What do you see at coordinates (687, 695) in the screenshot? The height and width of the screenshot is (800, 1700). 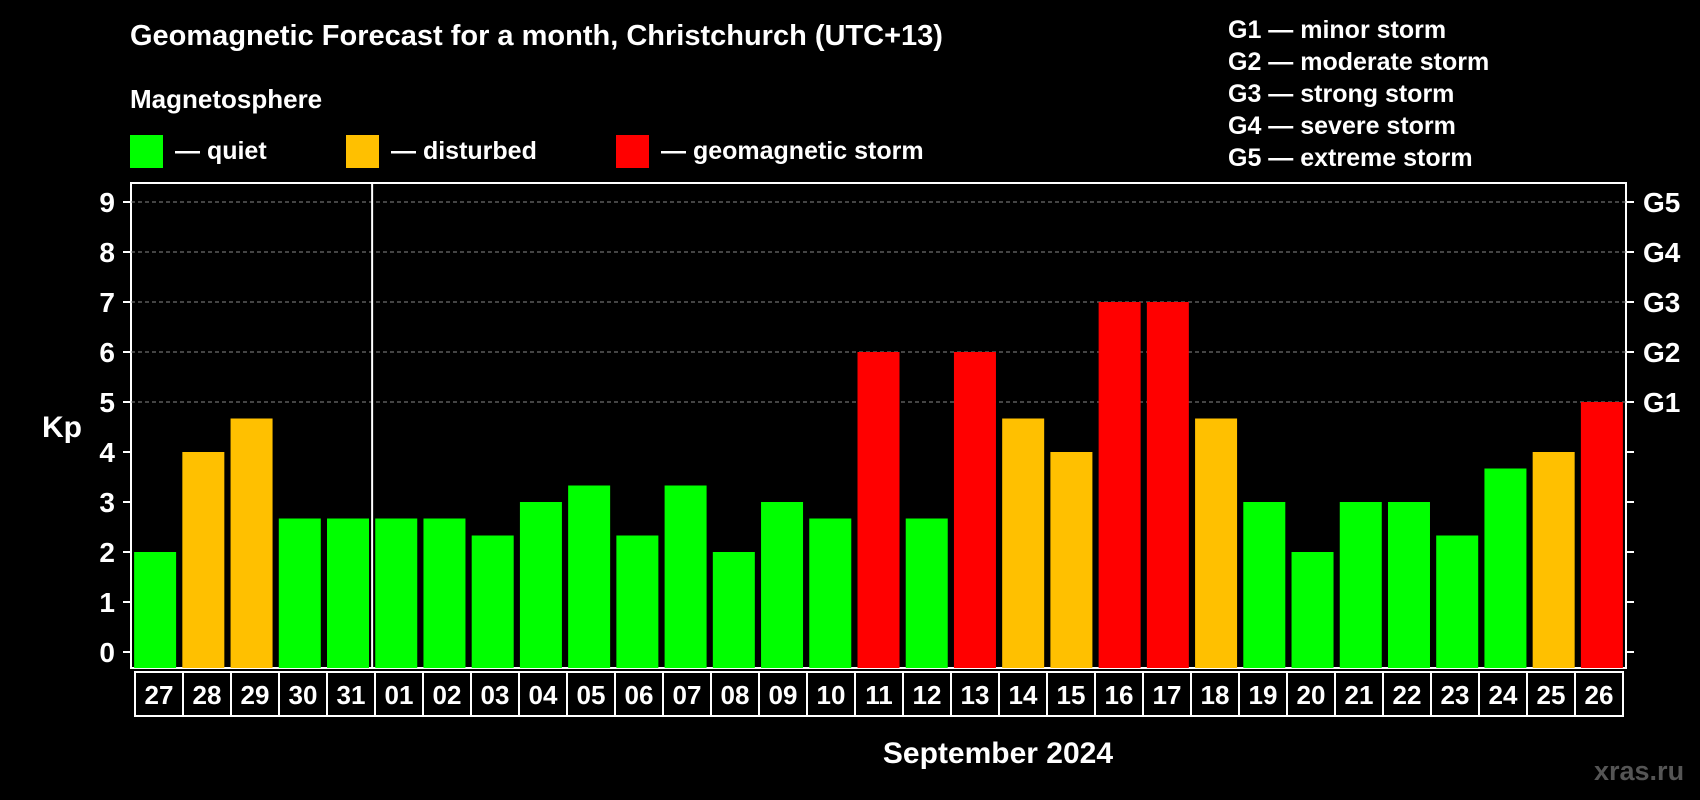 I see `x-tick-label: 07` at bounding box center [687, 695].